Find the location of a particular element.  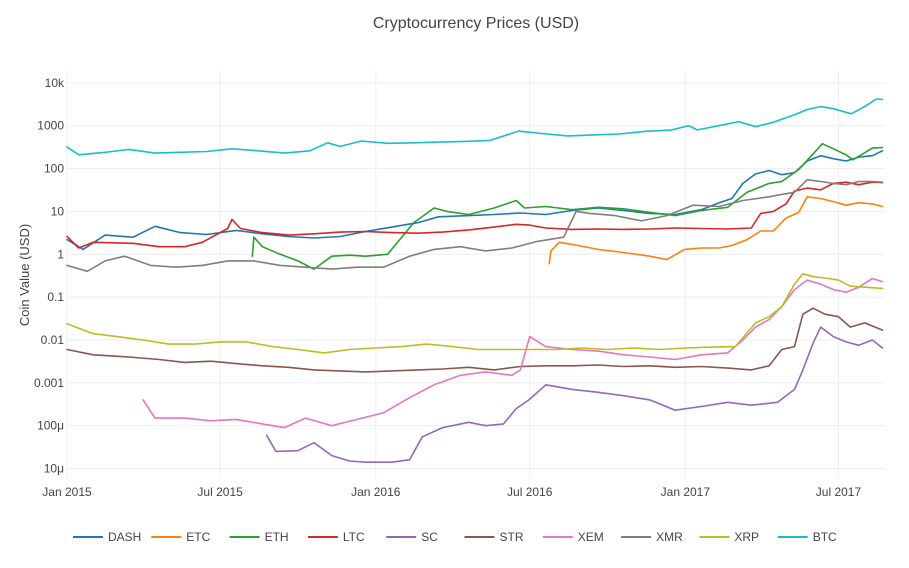

legend-item-btc: BTC is located at coordinates (807, 537).